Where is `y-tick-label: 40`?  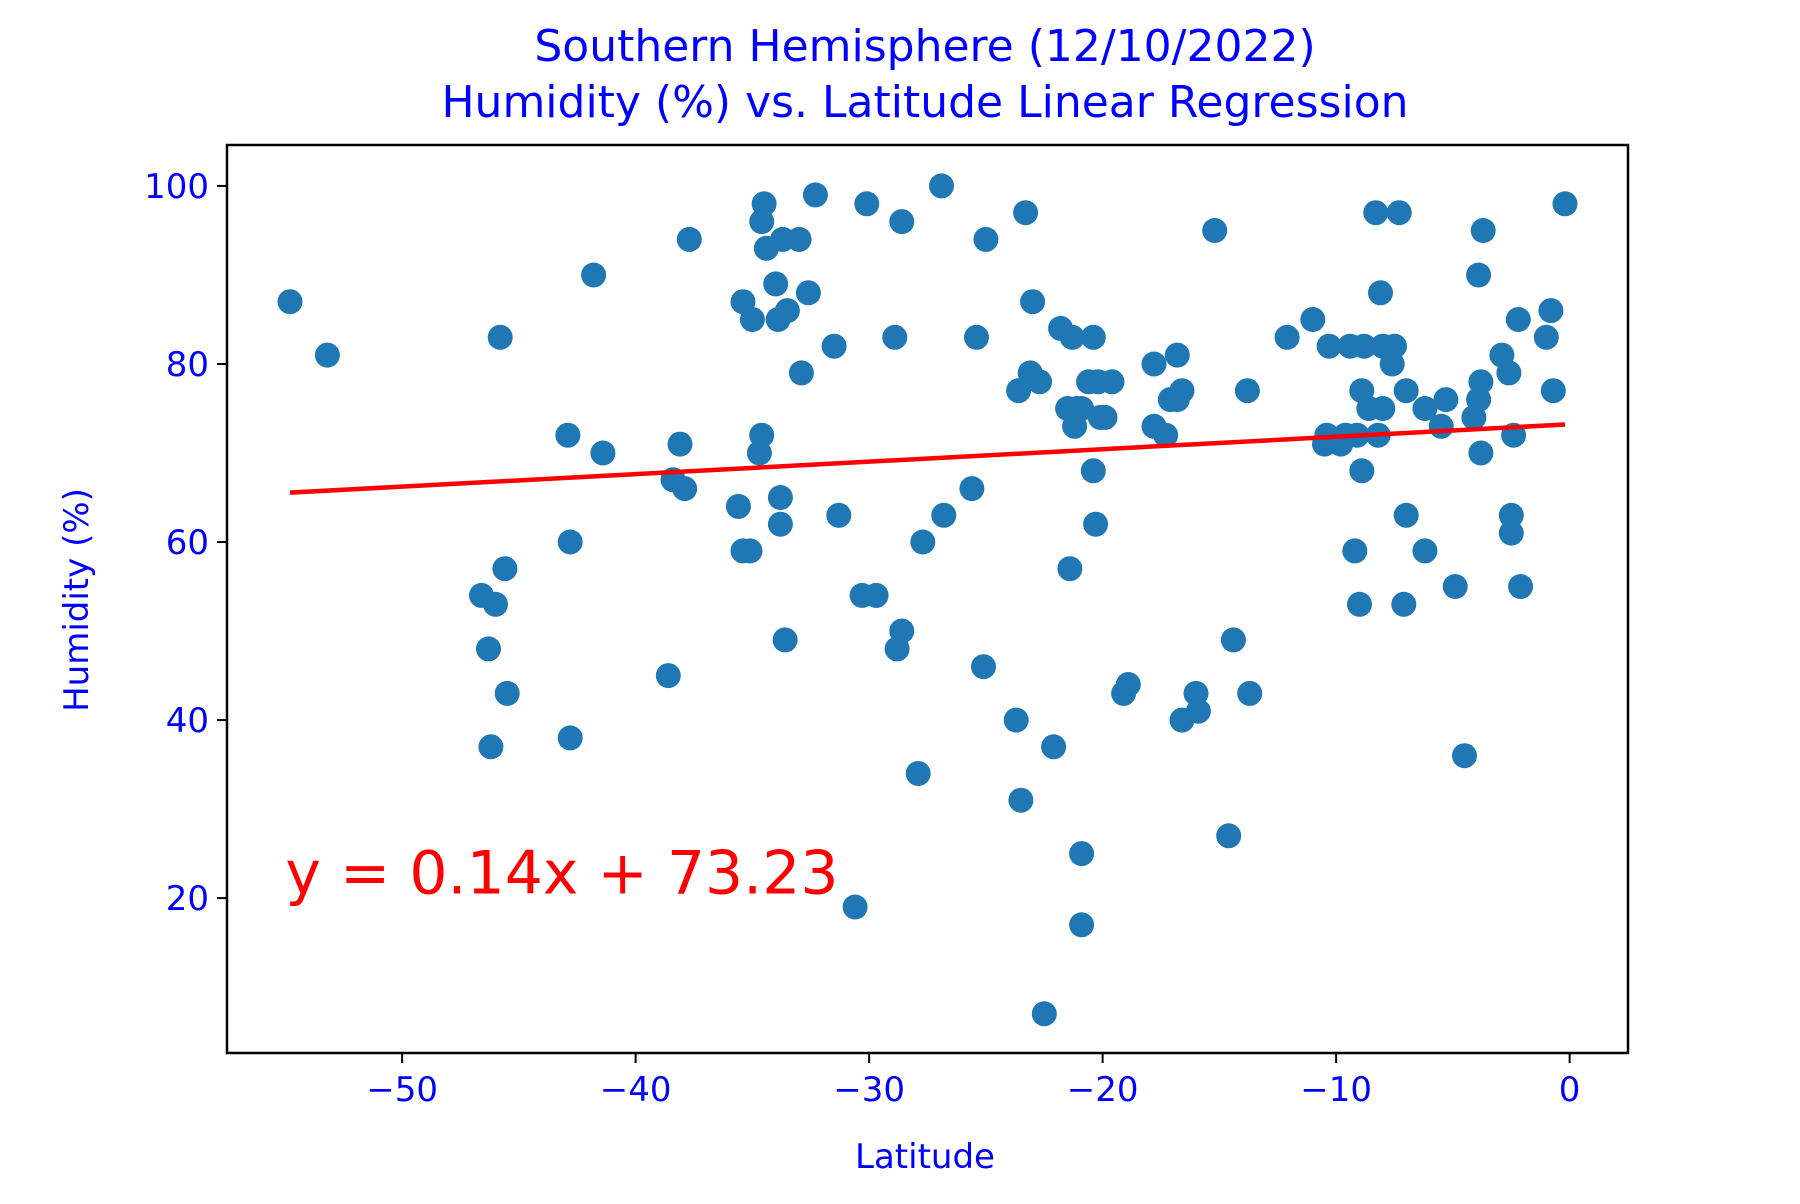 y-tick-label: 40 is located at coordinates (187, 721).